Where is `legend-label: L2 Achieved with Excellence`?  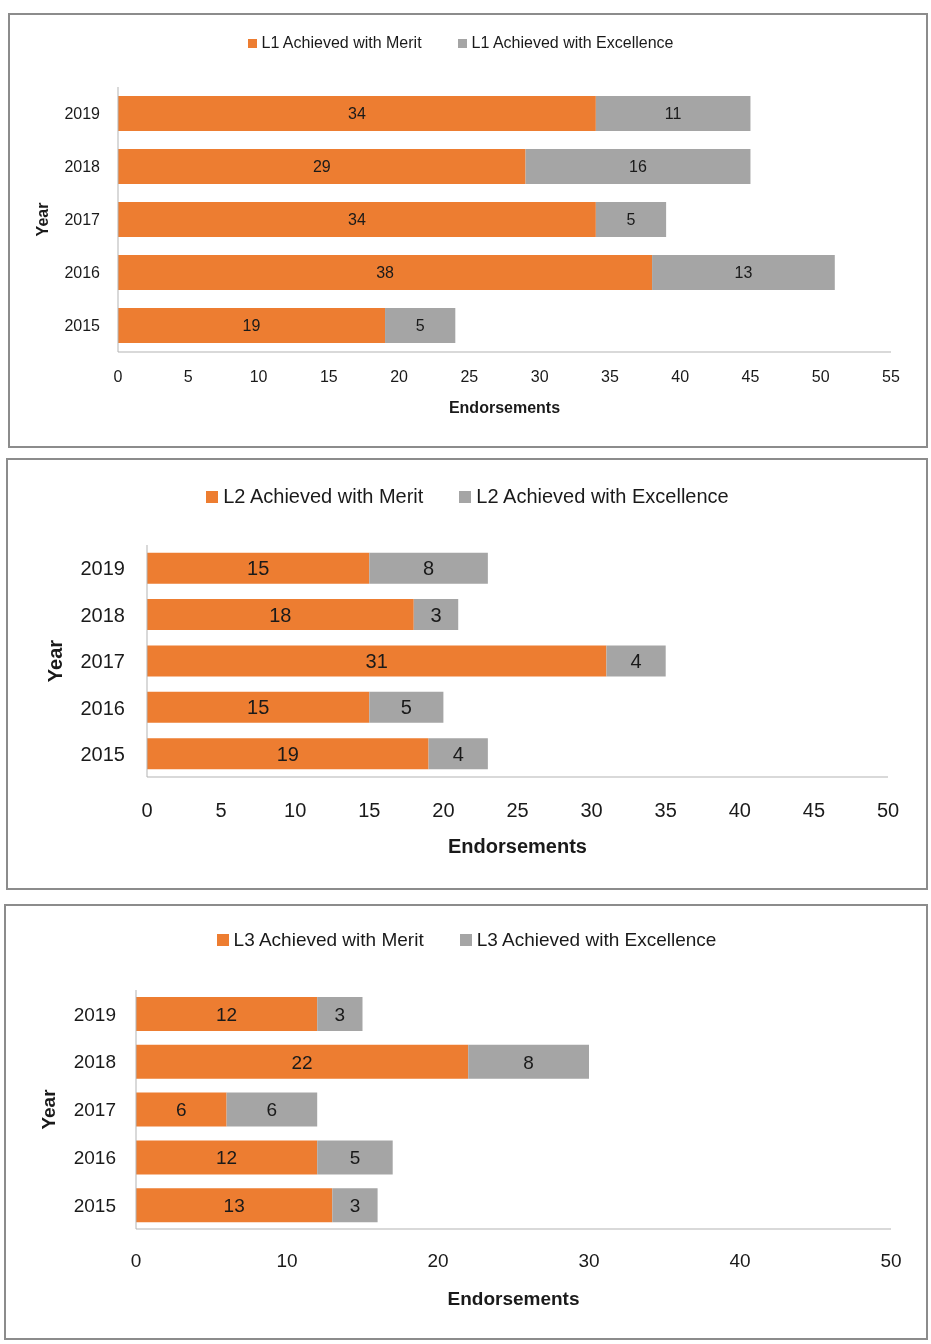 legend-label: L2 Achieved with Excellence is located at coordinates (602, 496).